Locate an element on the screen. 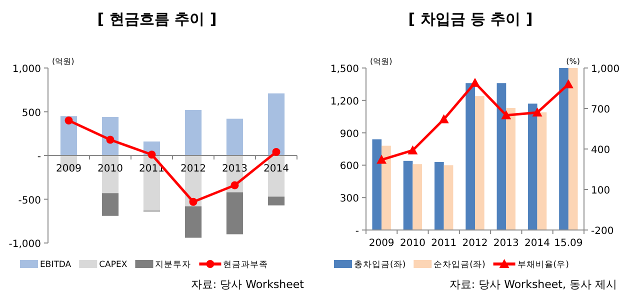 The height and width of the screenshot is (295, 627). y-tick-label: -1,000 is located at coordinates (24, 244).